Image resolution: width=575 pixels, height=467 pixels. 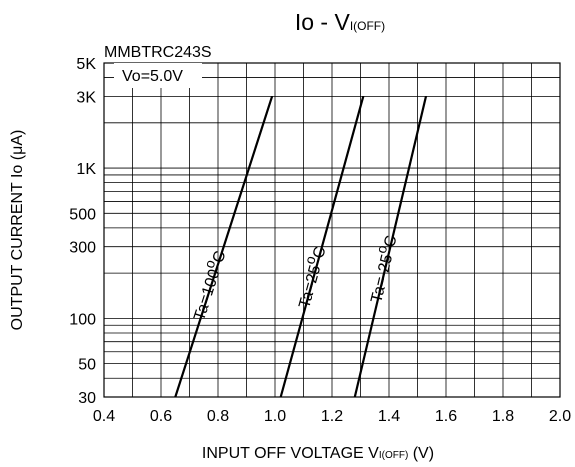 What do you see at coordinates (340, 22) in the screenshot?
I see `chart-title: Io - VI(OFF)` at bounding box center [340, 22].